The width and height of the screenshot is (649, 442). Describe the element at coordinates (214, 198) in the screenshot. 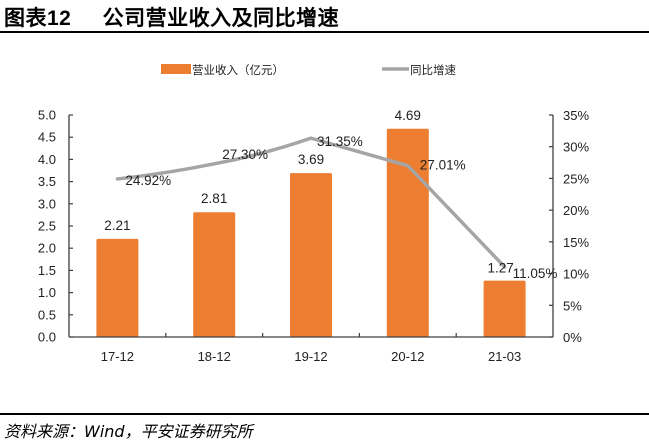

I see `bar-value-label: 2.81` at that location.